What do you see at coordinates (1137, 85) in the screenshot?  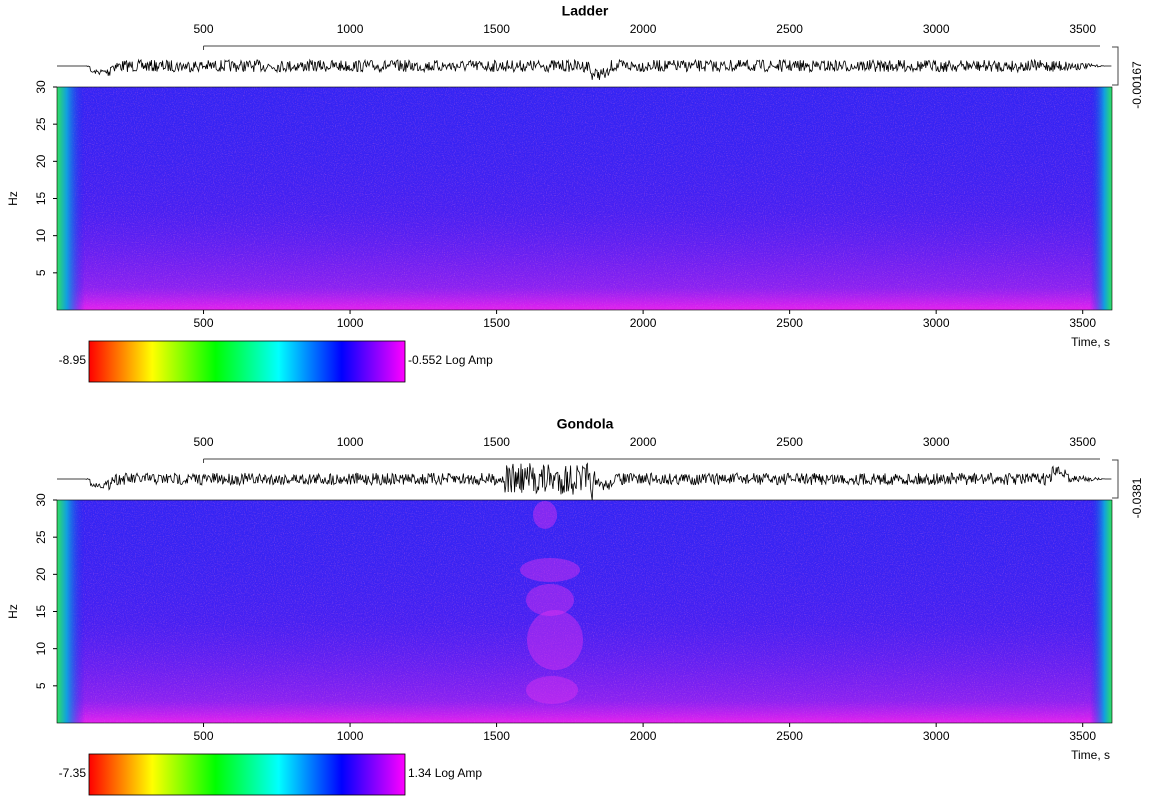 I see `trace-scale: -0.00167` at bounding box center [1137, 85].